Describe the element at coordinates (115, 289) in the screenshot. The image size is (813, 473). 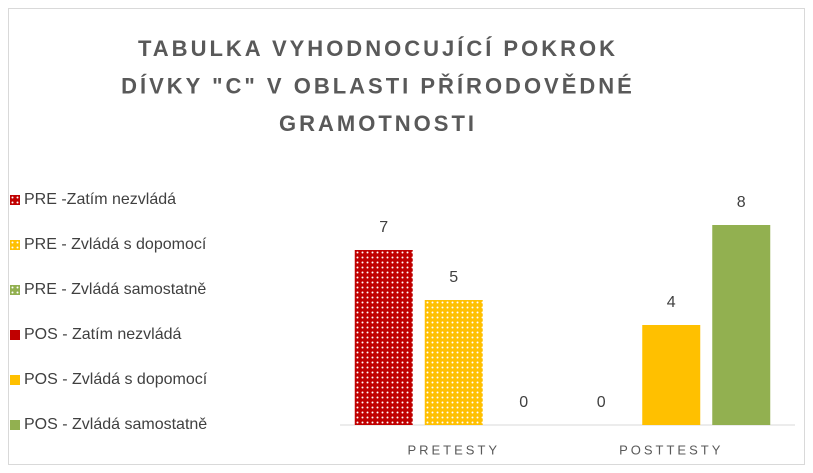
I see `legend-label: PRE - Zvládá samostatně` at that location.